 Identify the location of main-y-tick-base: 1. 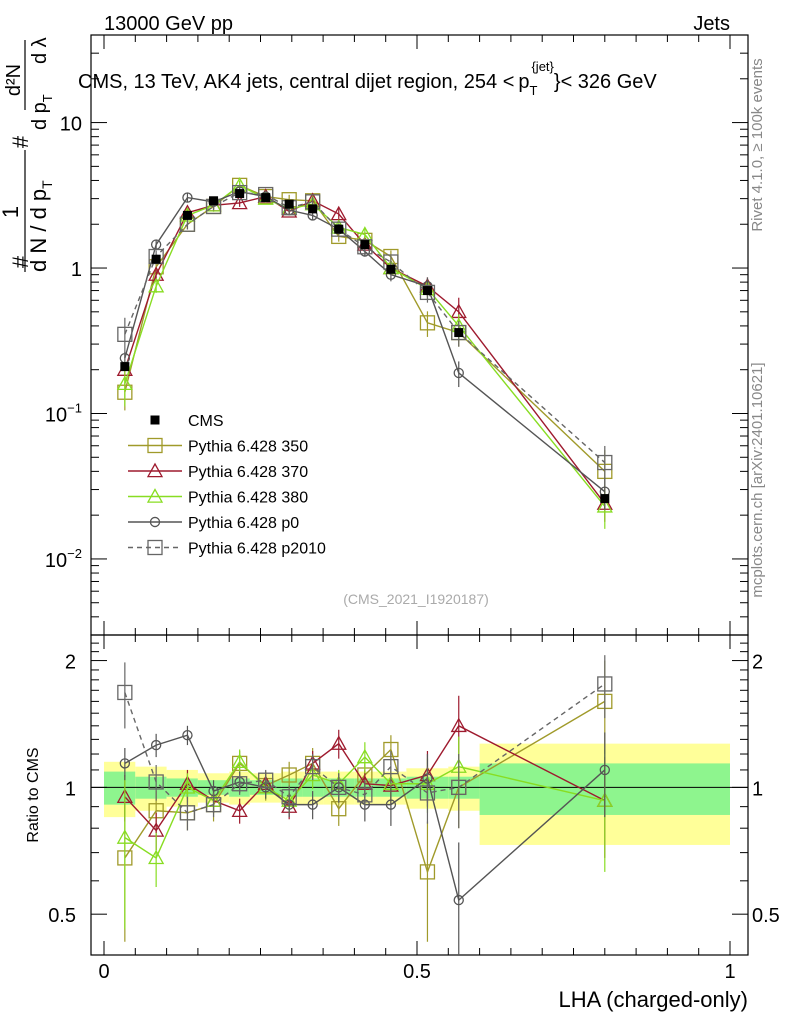
(76, 270).